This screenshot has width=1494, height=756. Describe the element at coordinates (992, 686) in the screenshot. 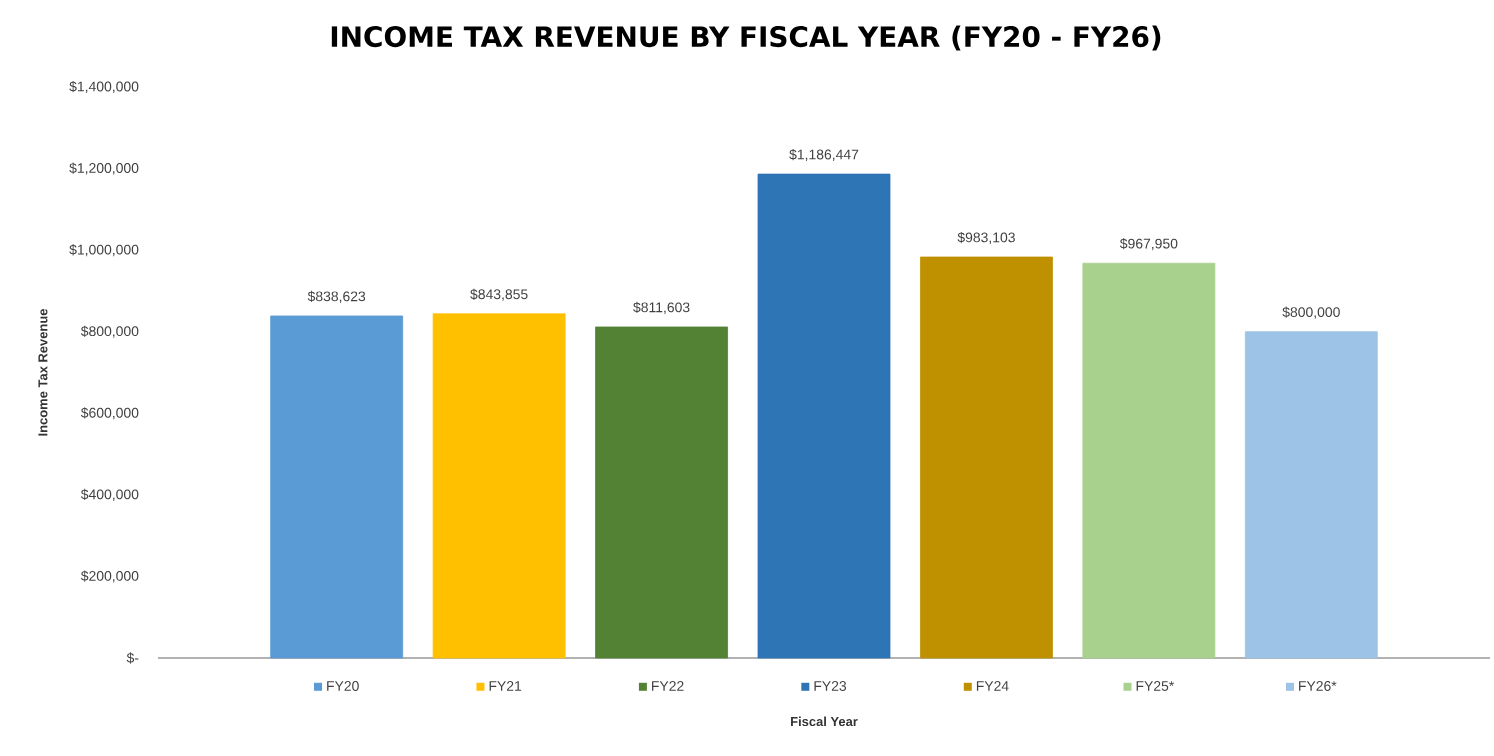

I see `x-tick-label: FY24` at that location.